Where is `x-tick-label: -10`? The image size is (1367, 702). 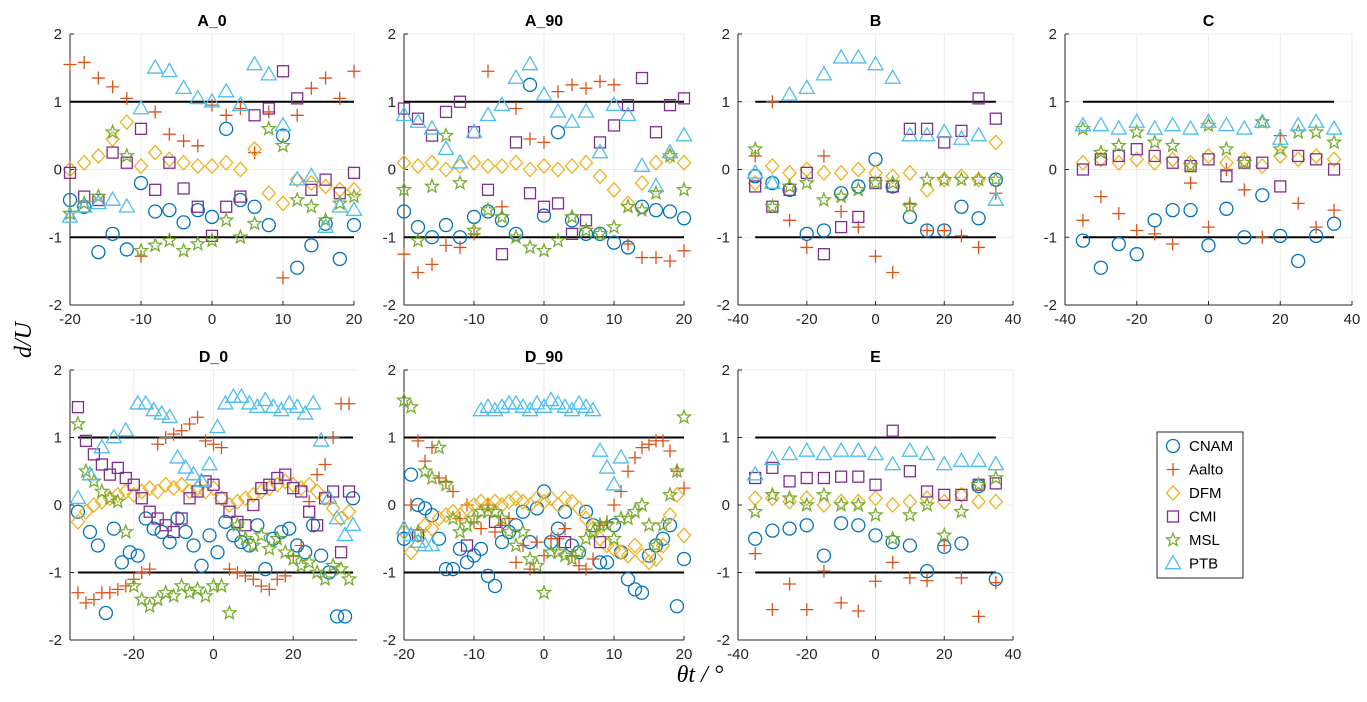 x-tick-label: -10 is located at coordinates (474, 319).